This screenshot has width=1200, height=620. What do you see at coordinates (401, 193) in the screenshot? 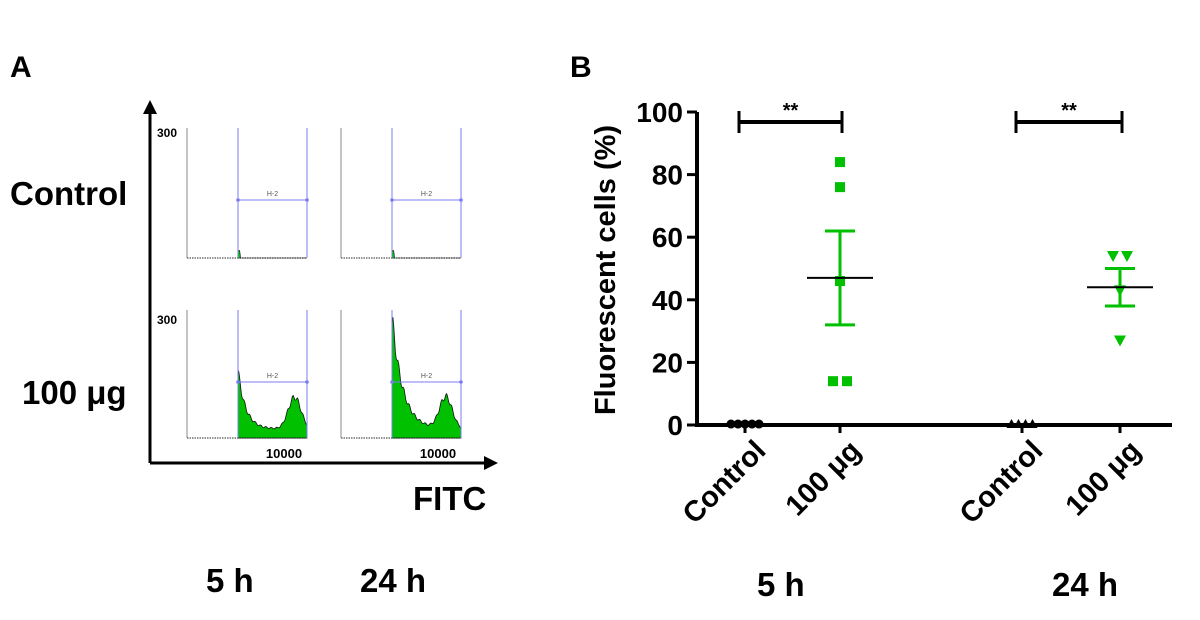
I see `hist-control-24h: H-2` at bounding box center [401, 193].